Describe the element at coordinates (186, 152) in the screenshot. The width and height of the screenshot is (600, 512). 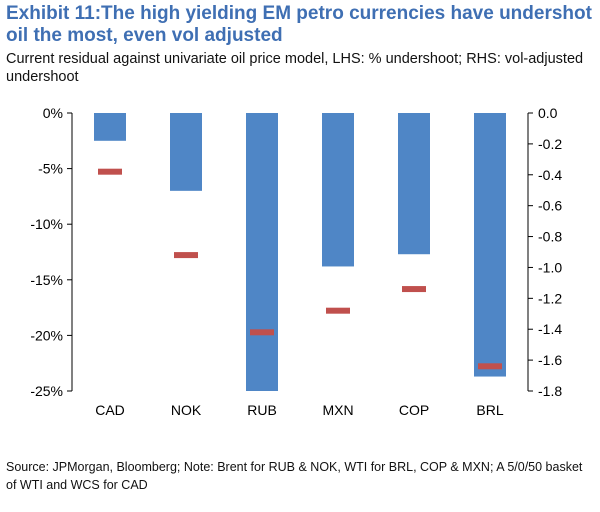
I see `bar-nok` at that location.